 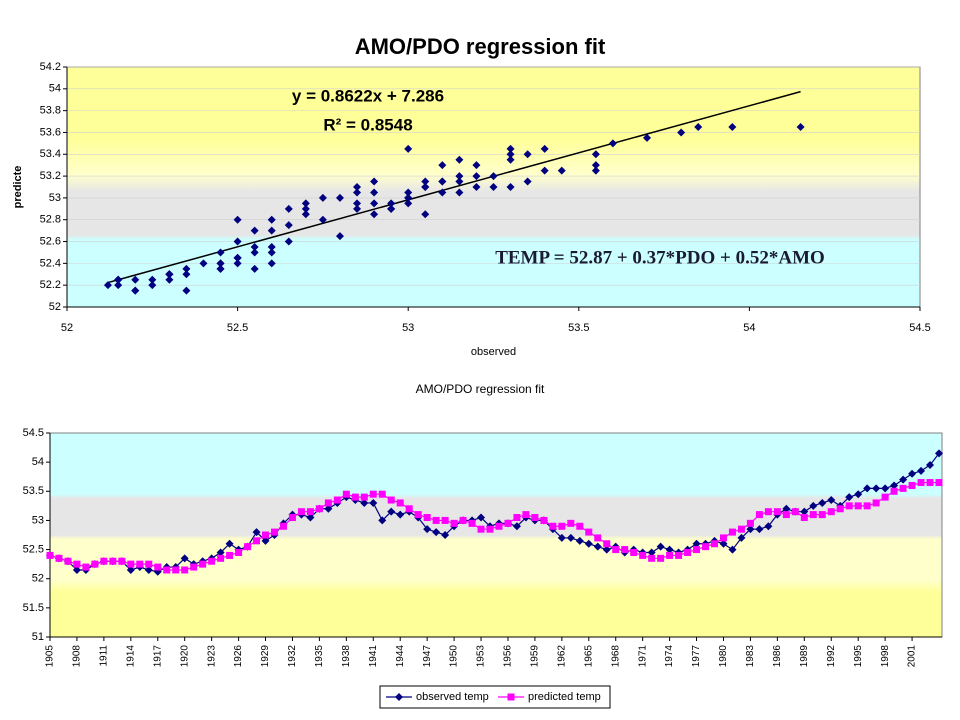 I want to click on chart-title: AMO/PDO regression fit, so click(x=480, y=46).